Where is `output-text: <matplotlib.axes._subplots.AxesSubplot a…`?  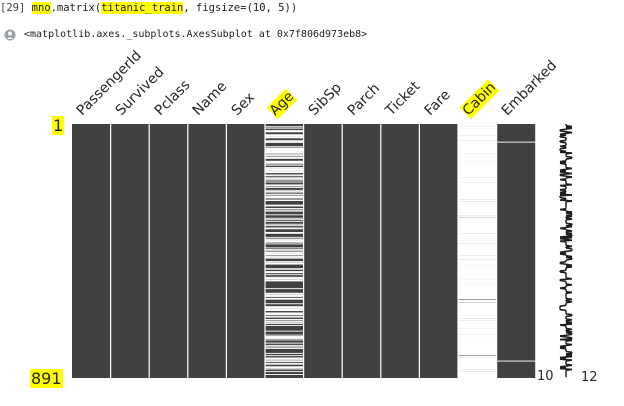 output-text: <matplotlib.axes._subplots.AxesSubplot a… is located at coordinates (196, 34).